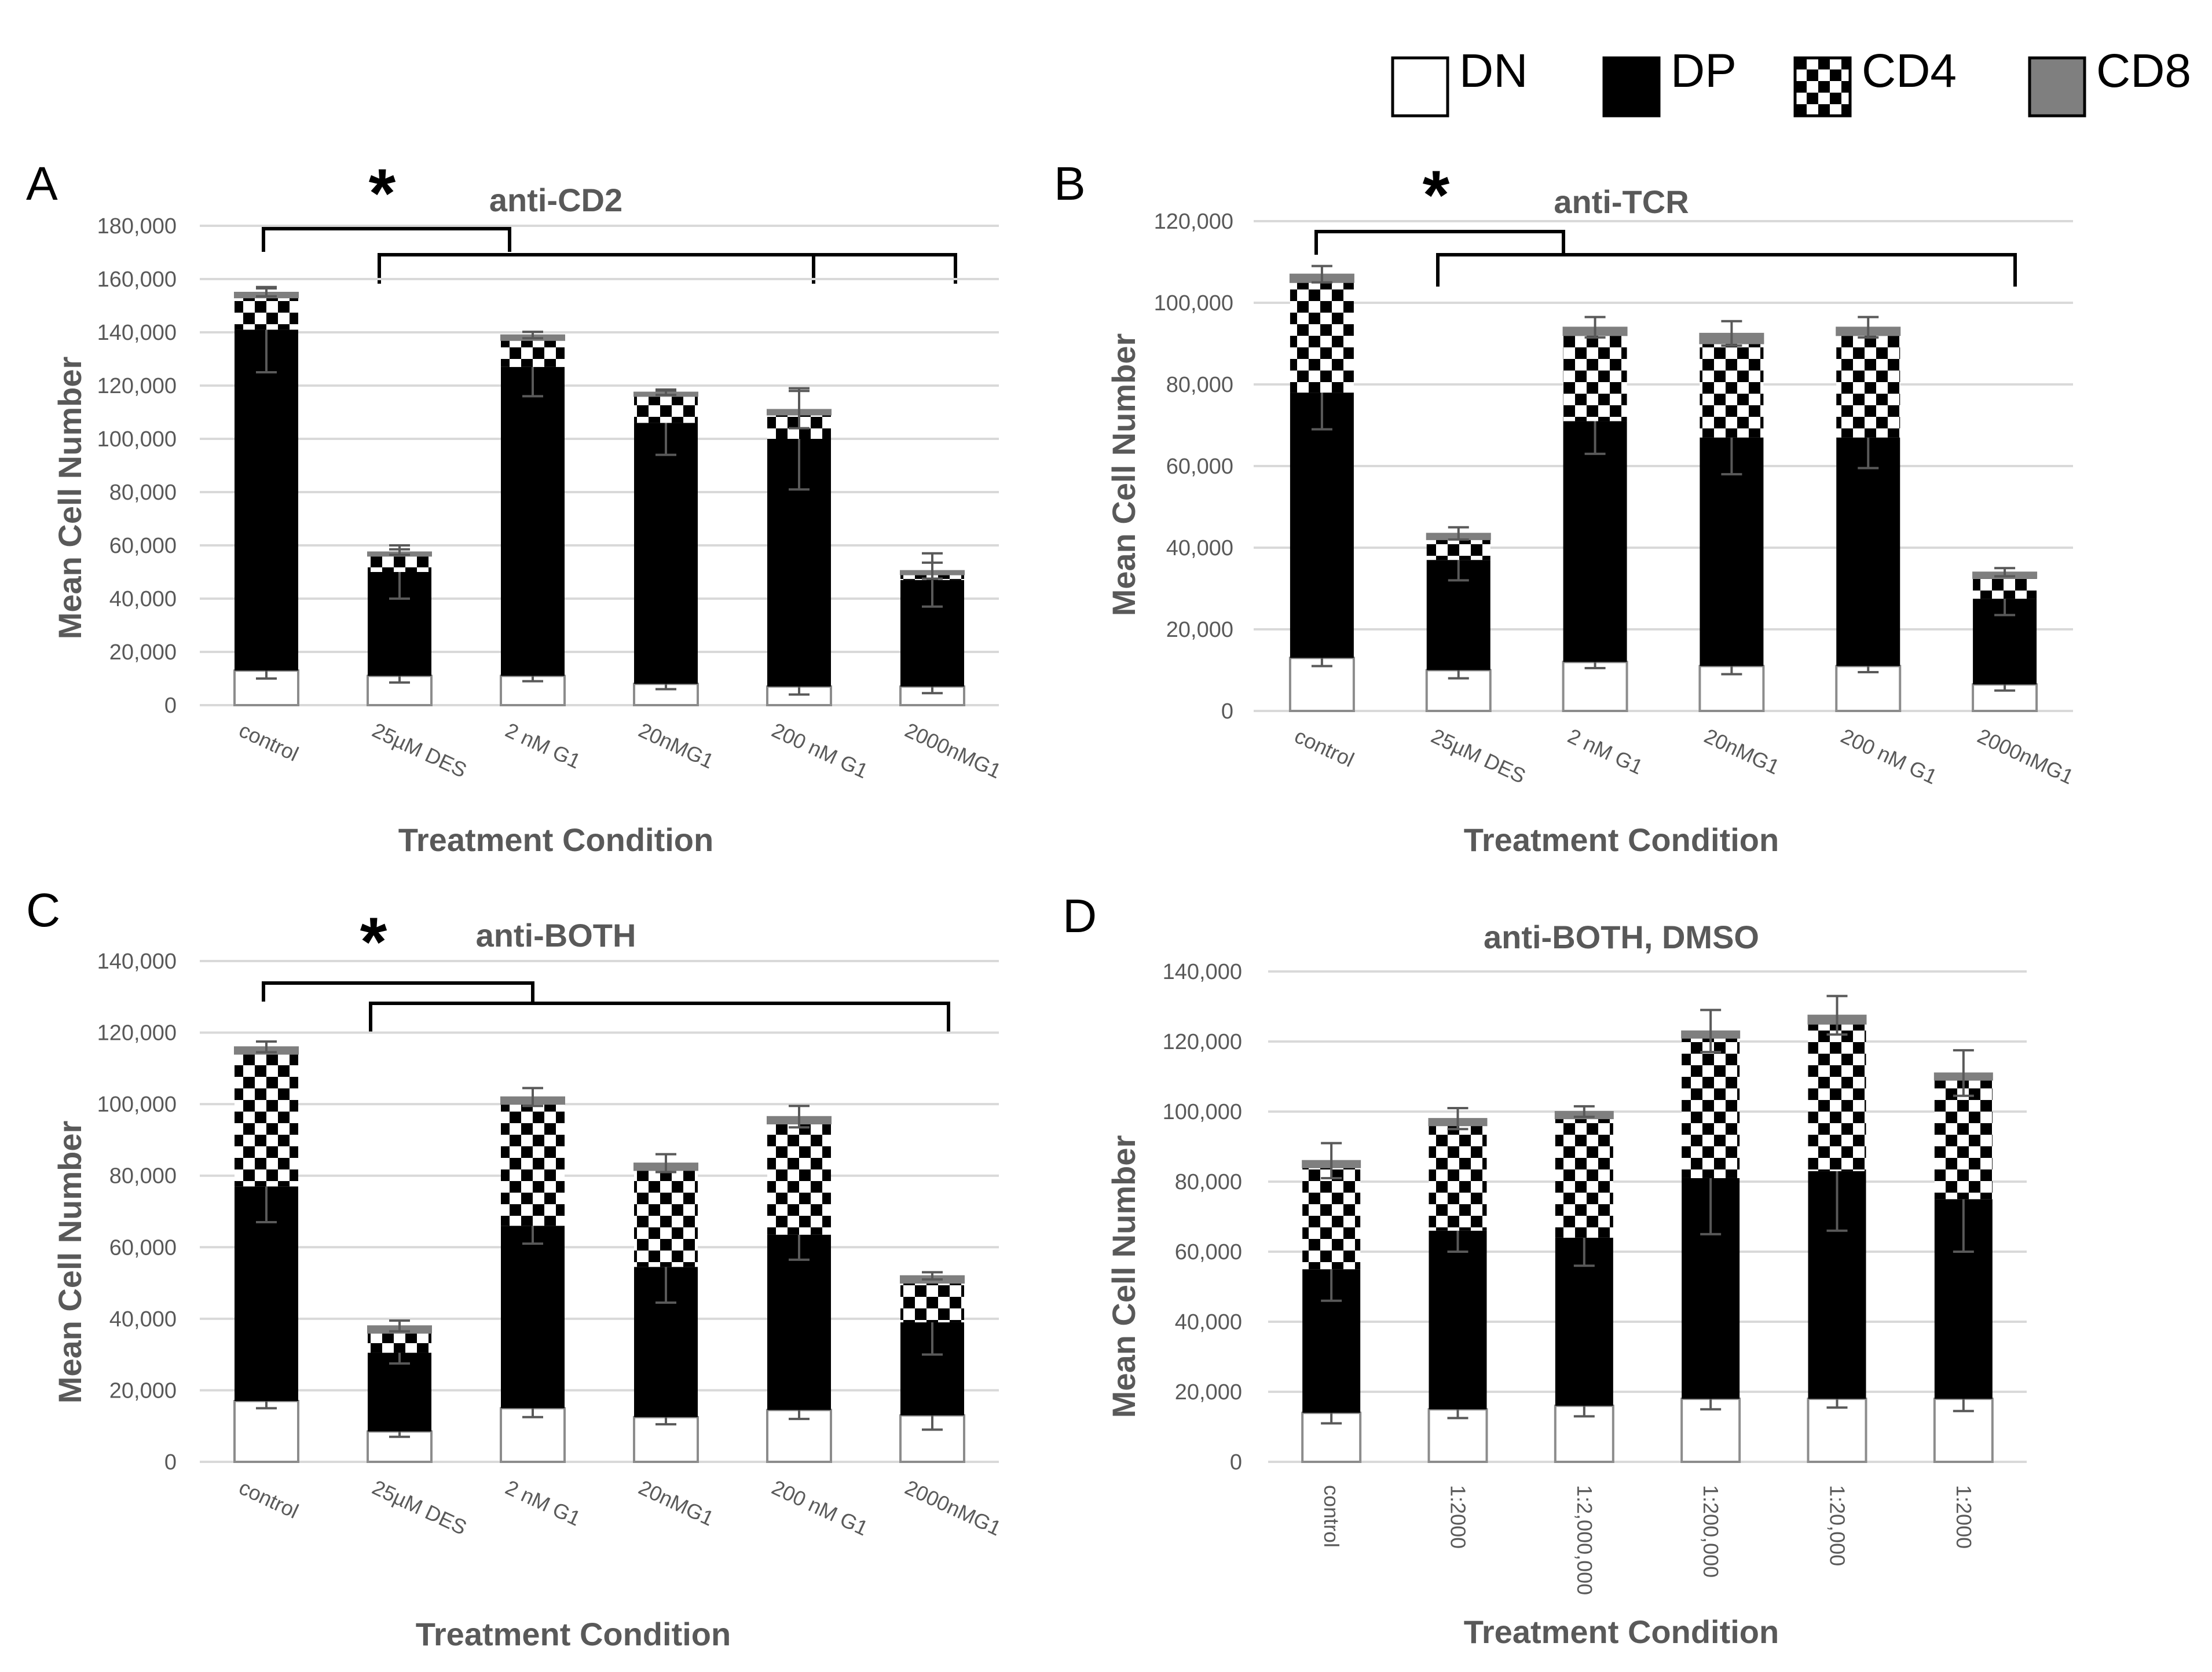 This screenshot has width=2212, height=1672. What do you see at coordinates (1631, 87) in the screenshot?
I see `legend-swatch-dp` at bounding box center [1631, 87].